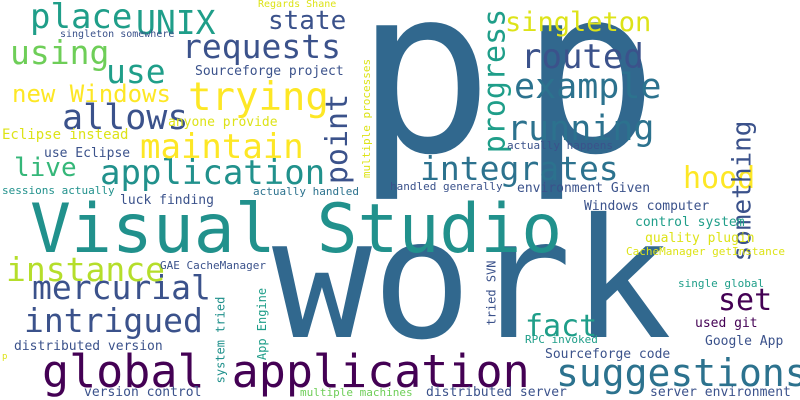 The image size is (800, 400). What do you see at coordinates (367, 118) in the screenshot?
I see `word-multiple-processes: multiple processes` at bounding box center [367, 118].